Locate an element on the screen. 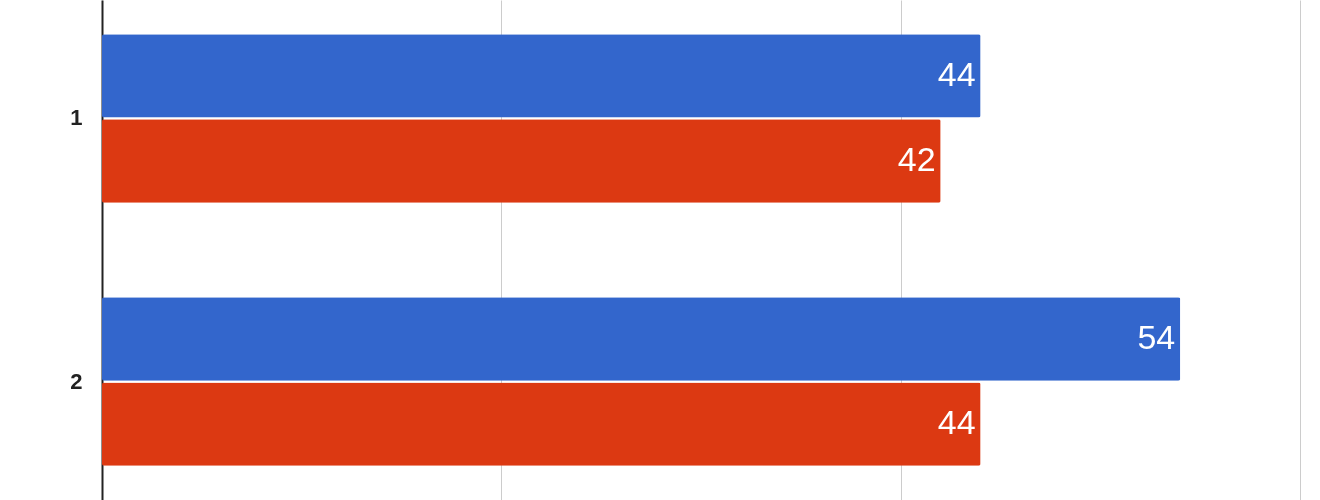 Image resolution: width=1320 pixels, height=500 pixels. y-tick-label: 2 is located at coordinates (76, 381).